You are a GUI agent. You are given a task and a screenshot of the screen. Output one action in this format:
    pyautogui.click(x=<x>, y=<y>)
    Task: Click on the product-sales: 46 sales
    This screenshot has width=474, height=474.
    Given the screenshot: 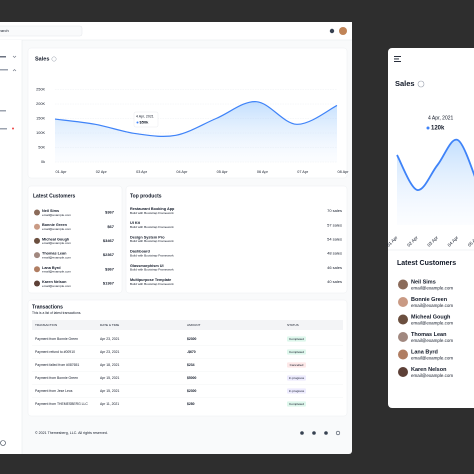 What is the action you would take?
    pyautogui.click(x=334, y=267)
    